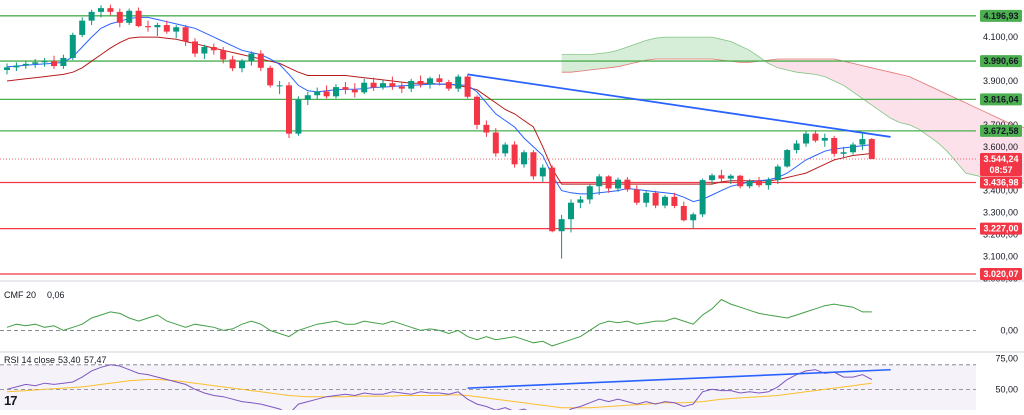  I want to click on cmf-pane: CMF 20 0,06 0,00, so click(509, 318).